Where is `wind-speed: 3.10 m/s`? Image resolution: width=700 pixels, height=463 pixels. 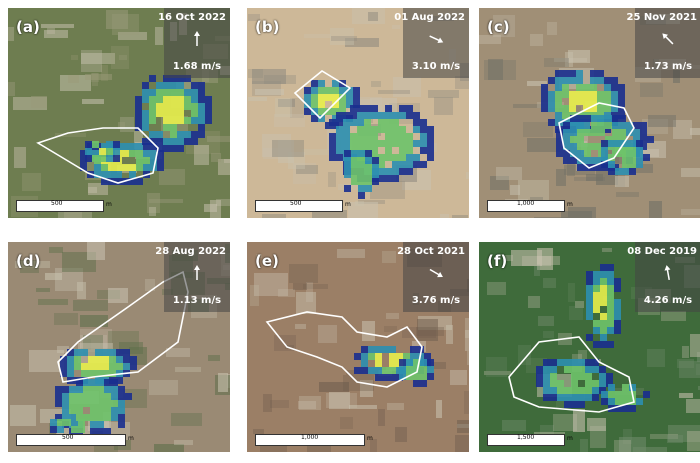
wind-speed: 3.10 m/s is located at coordinates (436, 66).